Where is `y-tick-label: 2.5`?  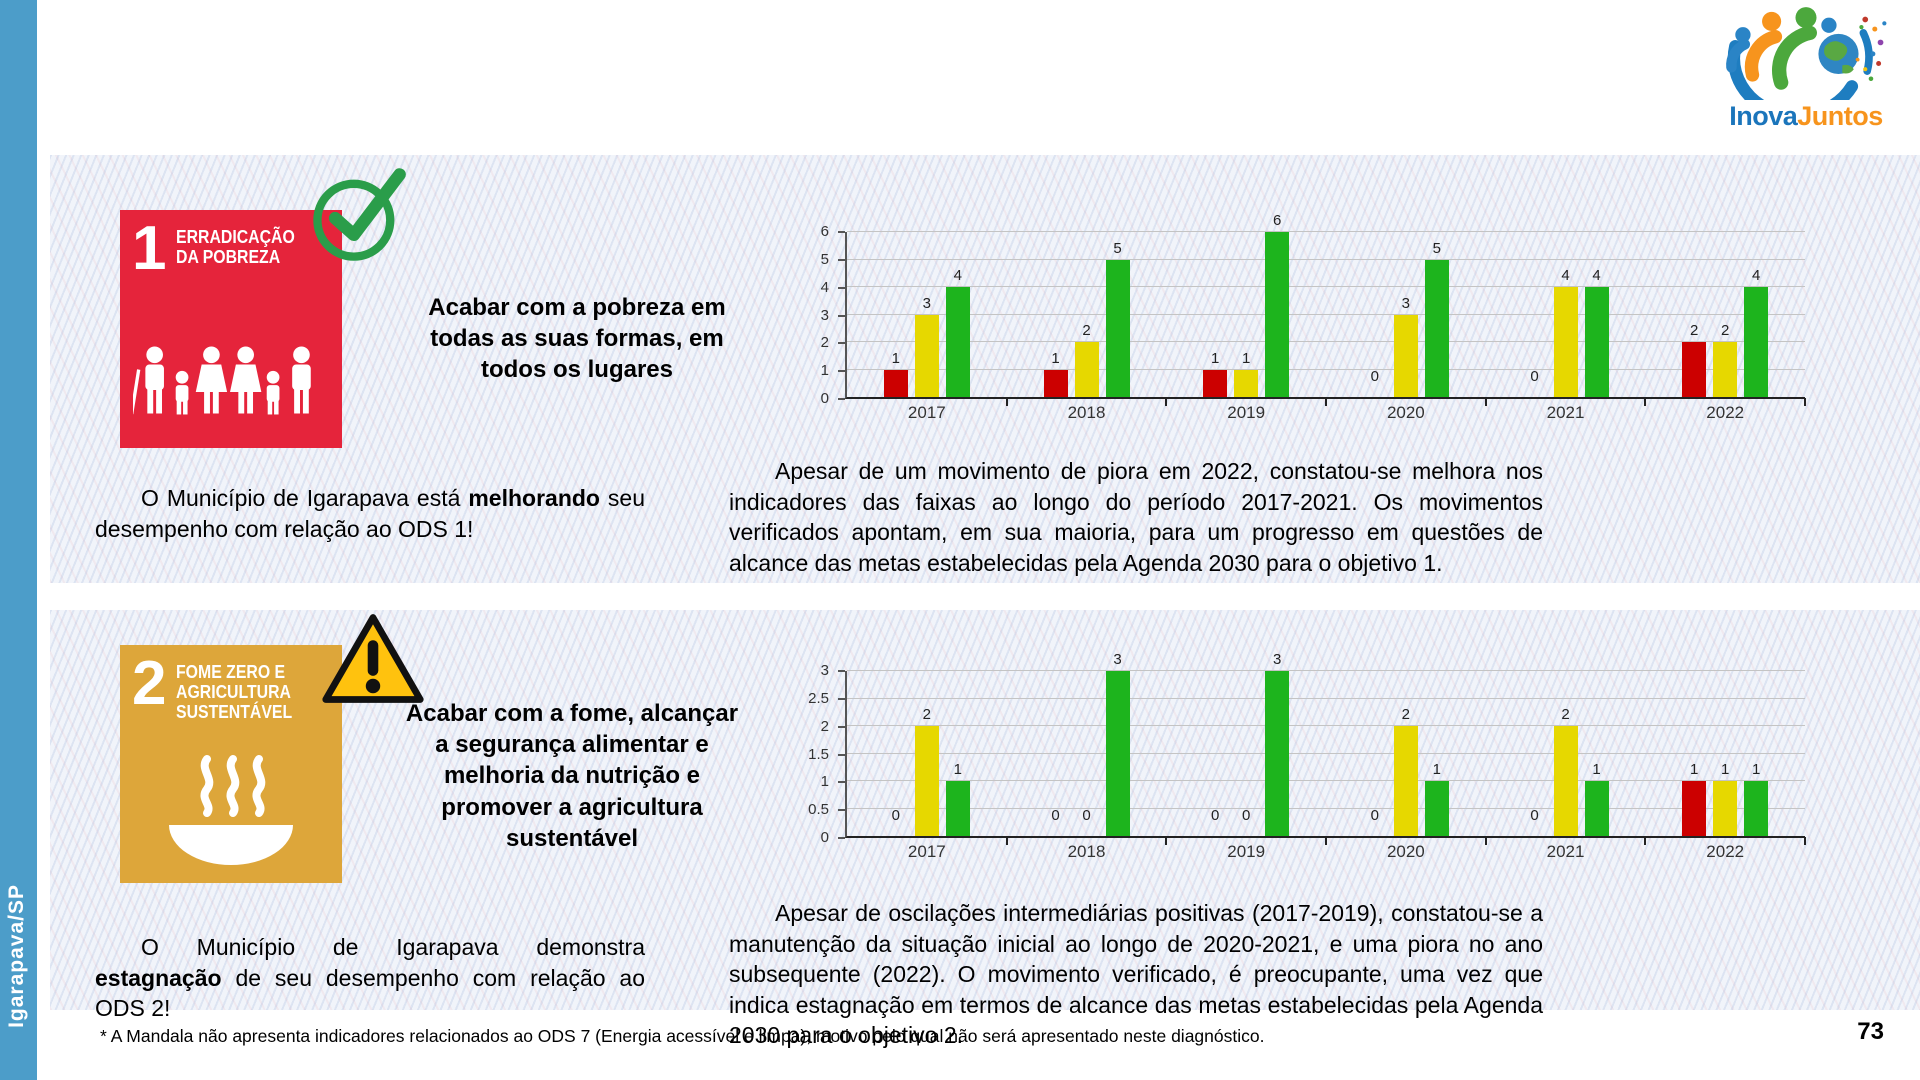 y-tick-label: 2.5 is located at coordinates (818, 698).